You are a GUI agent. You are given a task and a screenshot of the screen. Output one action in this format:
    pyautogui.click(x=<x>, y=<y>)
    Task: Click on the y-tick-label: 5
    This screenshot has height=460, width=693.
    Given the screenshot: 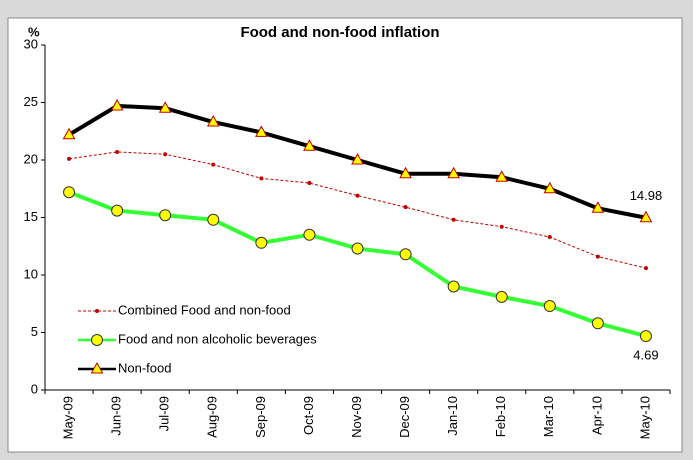 What is the action you would take?
    pyautogui.click(x=34, y=331)
    